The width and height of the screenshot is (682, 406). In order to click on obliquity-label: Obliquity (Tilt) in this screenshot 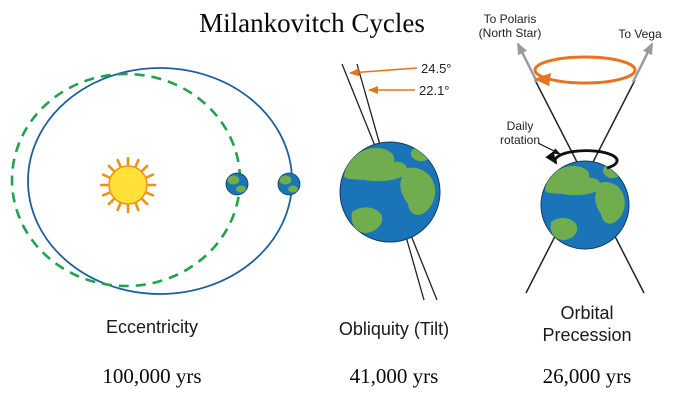, I will do `click(394, 329)`.